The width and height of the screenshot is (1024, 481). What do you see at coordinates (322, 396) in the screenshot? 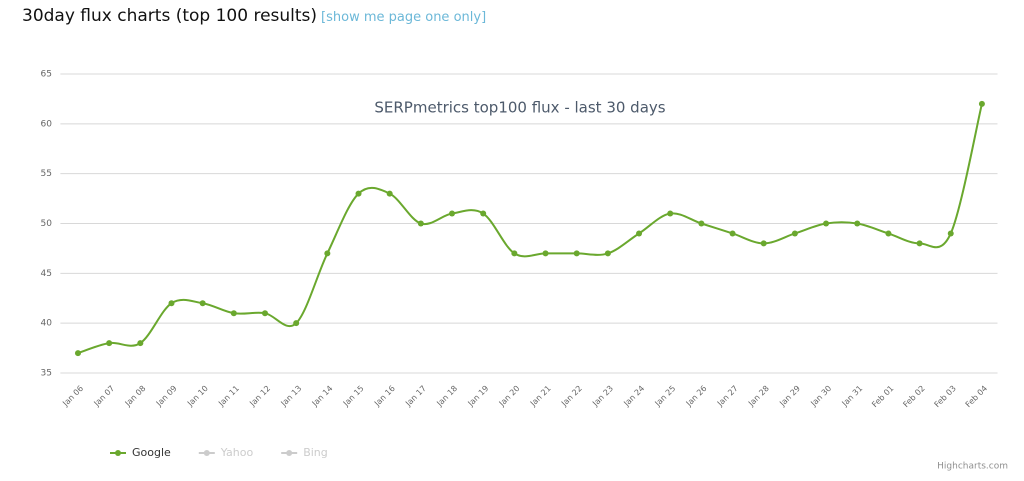
I see `x-tick-label: Jan 14` at bounding box center [322, 396].